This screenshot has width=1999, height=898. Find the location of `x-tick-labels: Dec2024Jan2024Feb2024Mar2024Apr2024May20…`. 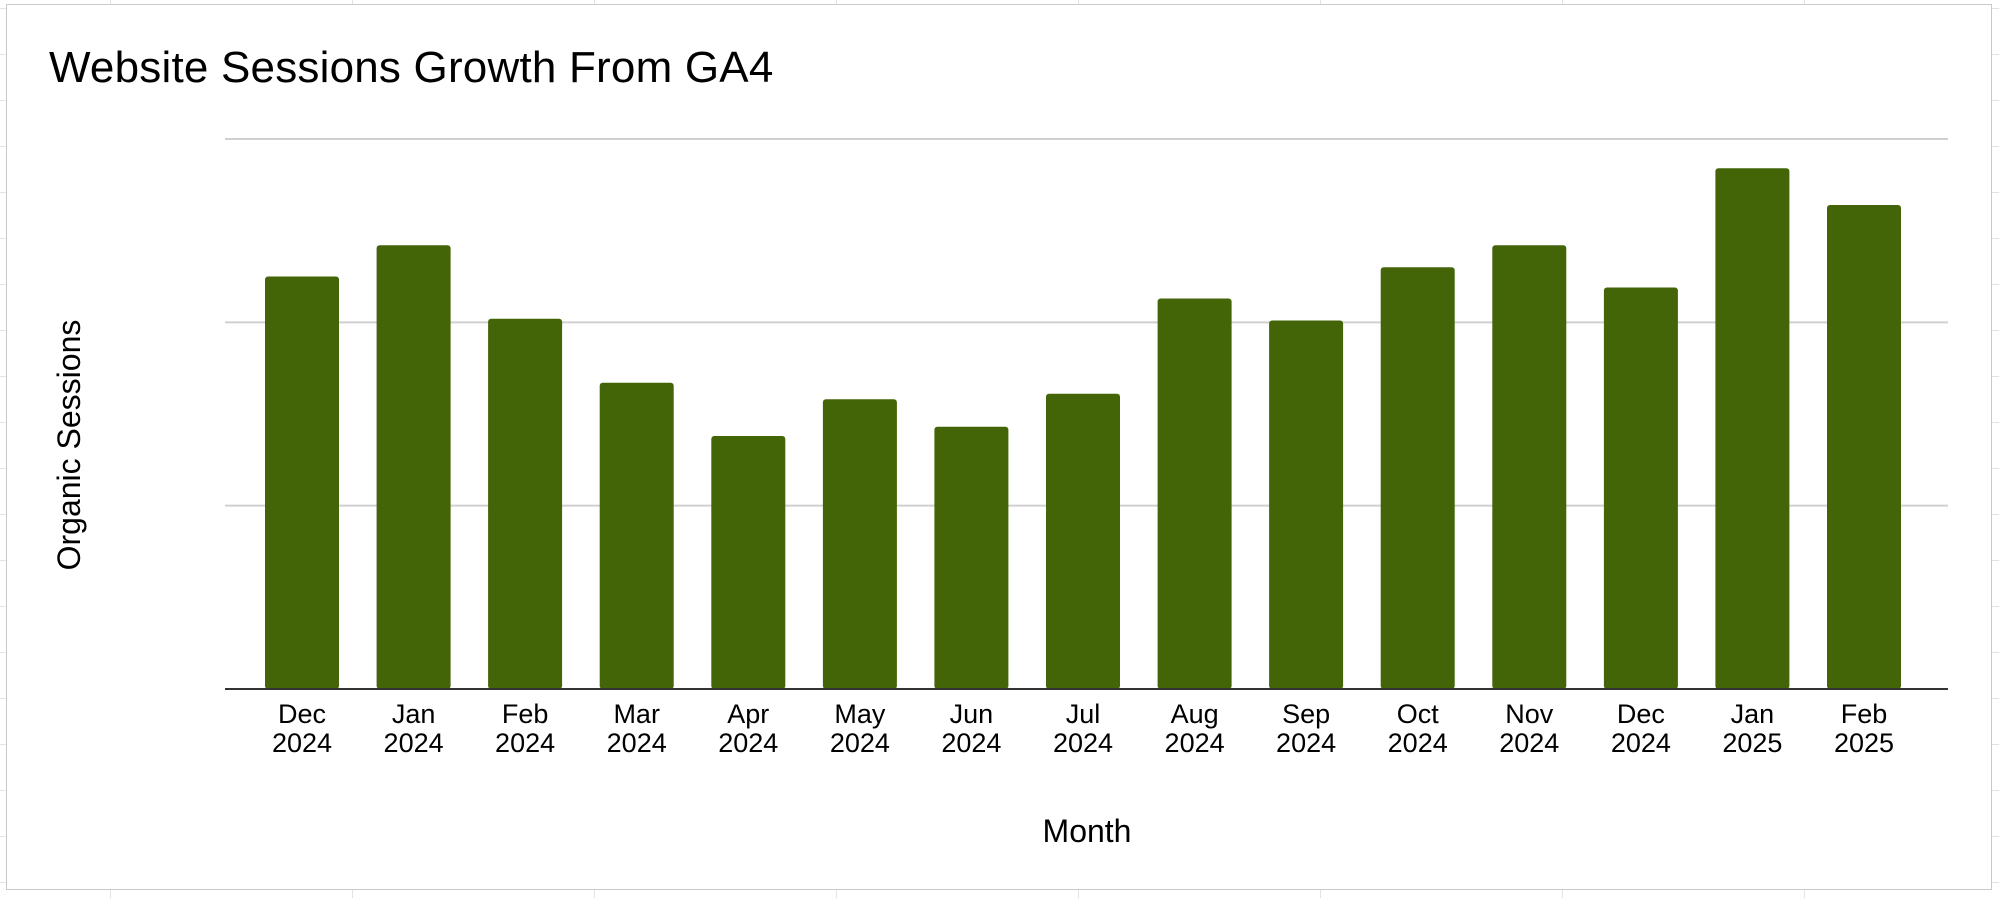

x-tick-labels: Dec2024Jan2024Feb2024Mar2024Apr2024May20… is located at coordinates (1083, 728).